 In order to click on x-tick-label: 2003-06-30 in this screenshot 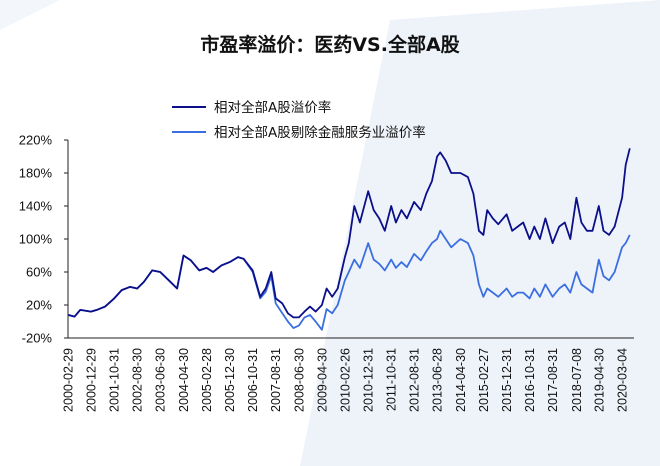, I will do `click(161, 380)`.